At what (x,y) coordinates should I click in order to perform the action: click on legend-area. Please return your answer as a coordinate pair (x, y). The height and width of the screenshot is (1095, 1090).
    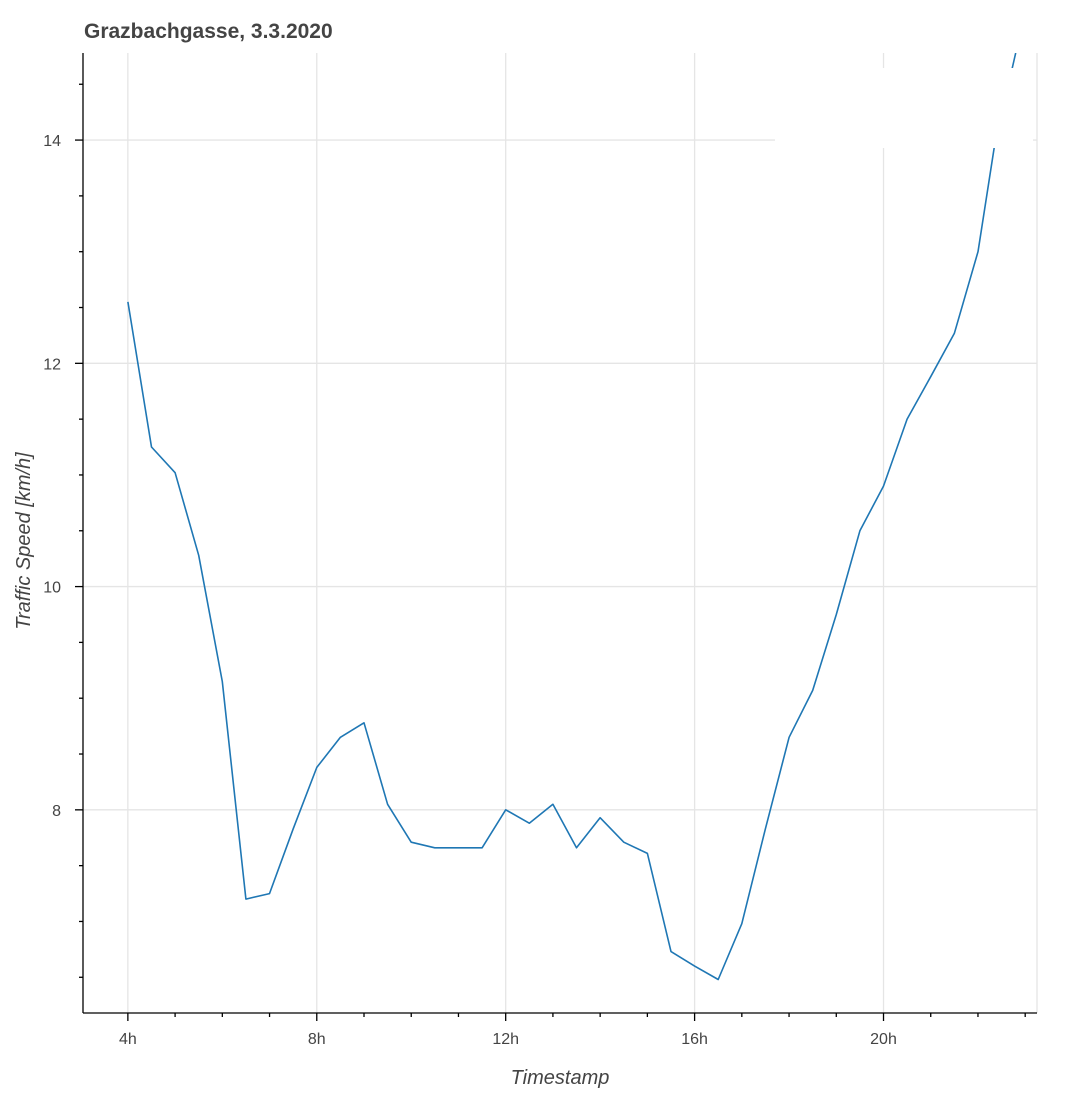
    Looking at the image, I should click on (904, 108).